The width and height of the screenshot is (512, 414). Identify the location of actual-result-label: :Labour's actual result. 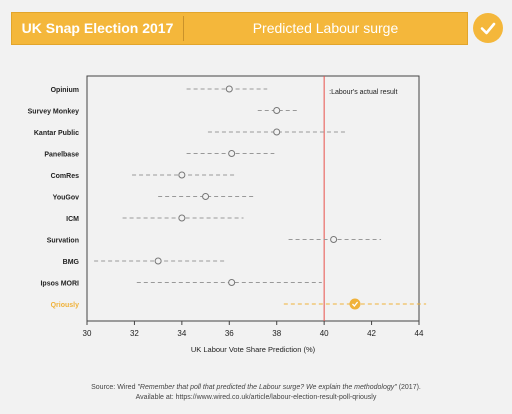
(363, 92).